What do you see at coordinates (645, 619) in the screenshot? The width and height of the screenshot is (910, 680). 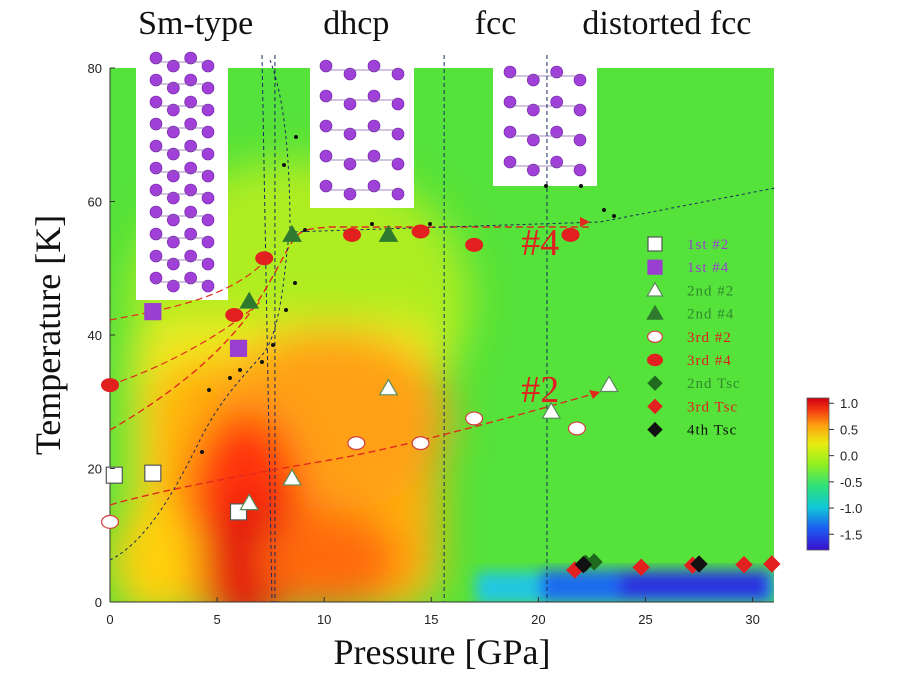 I see `x-tick-label: 25` at bounding box center [645, 619].